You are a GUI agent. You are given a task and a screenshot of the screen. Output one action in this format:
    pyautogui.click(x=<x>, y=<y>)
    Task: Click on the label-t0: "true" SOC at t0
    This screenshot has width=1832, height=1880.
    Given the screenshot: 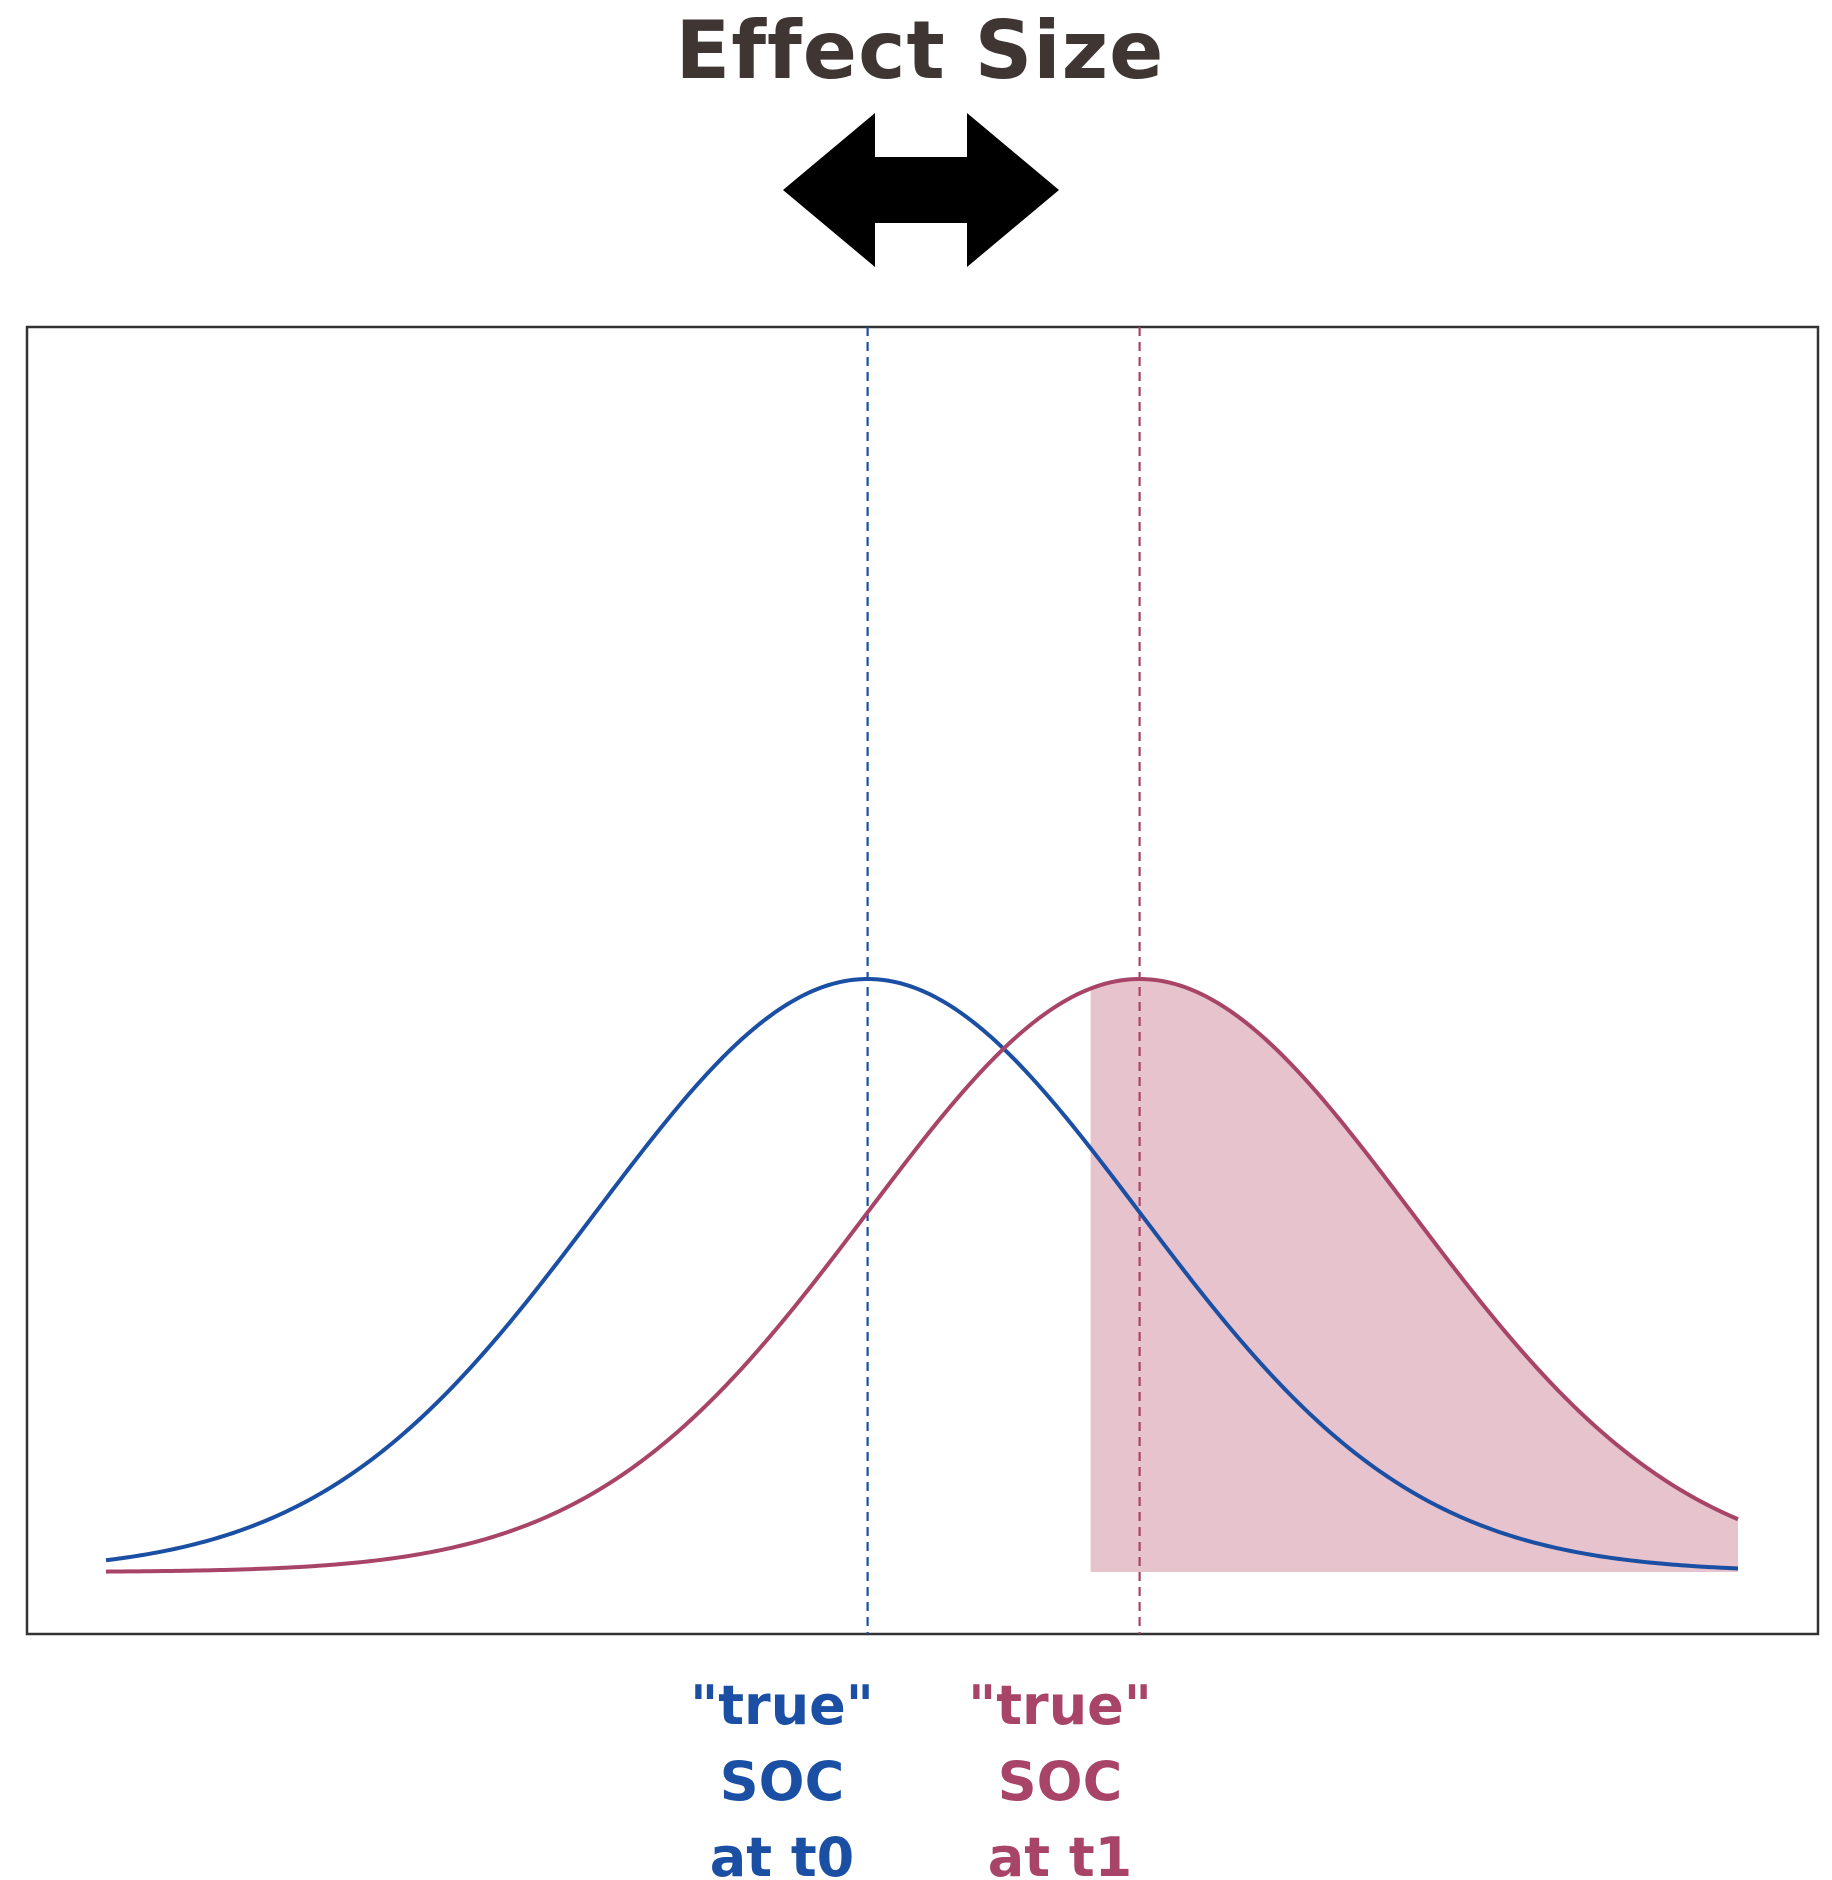 What is the action you would take?
    pyautogui.click(x=782, y=1777)
    